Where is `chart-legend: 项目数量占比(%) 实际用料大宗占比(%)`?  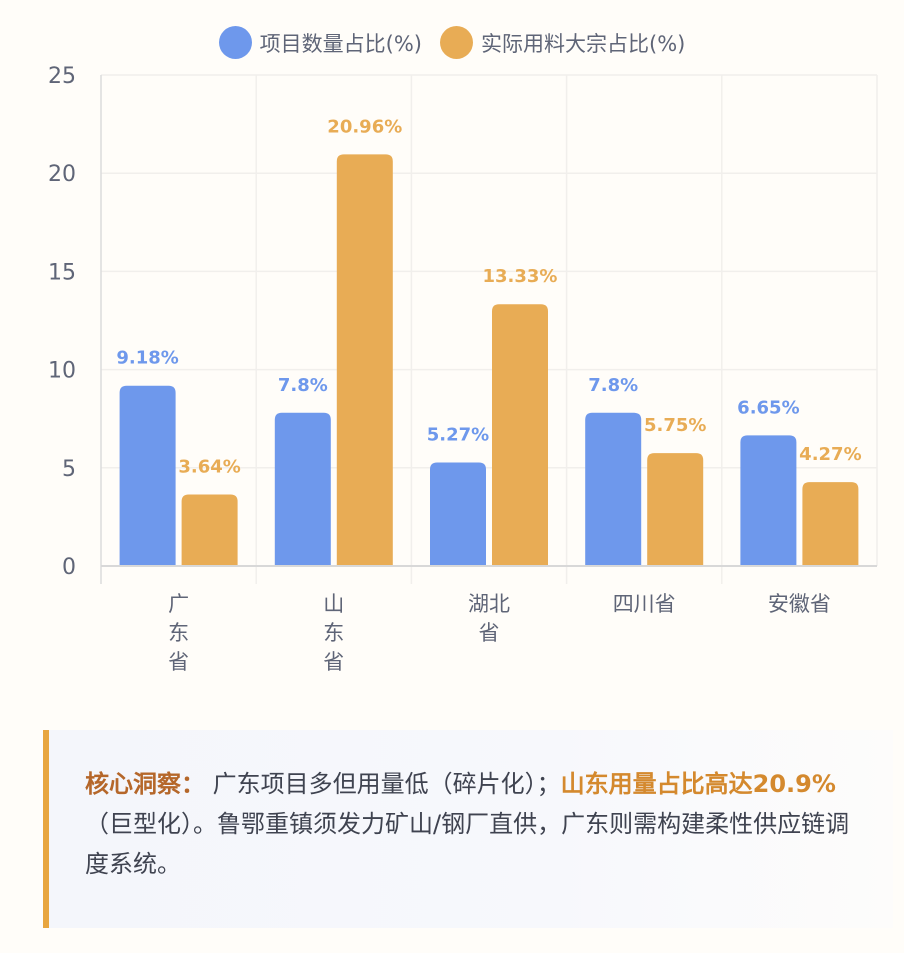
chart-legend: 项目数量占比(%) 实际用料大宗占比(%) is located at coordinates (452, 42).